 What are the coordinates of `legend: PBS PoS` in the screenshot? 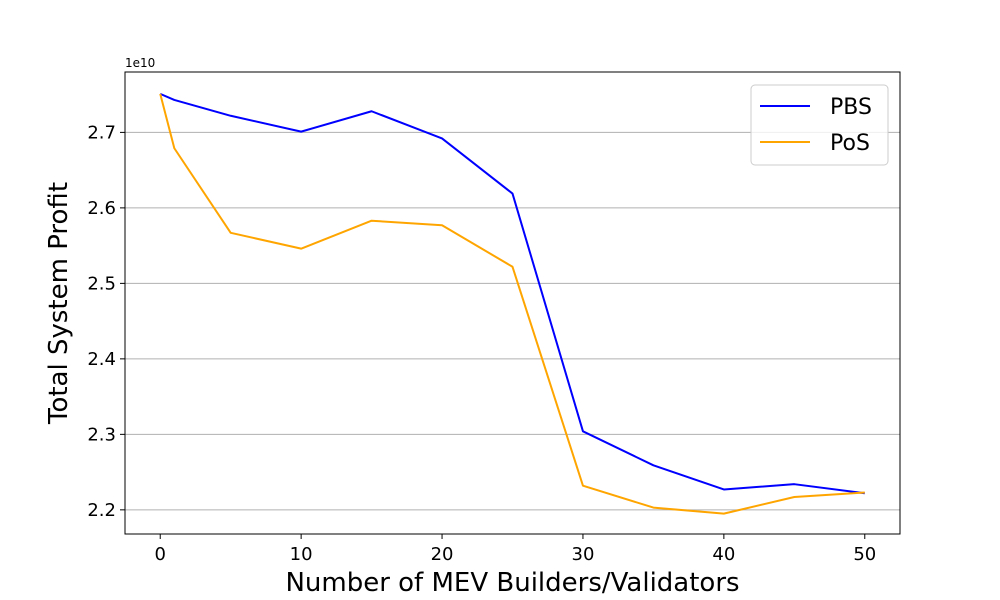 It's located at (819, 125).